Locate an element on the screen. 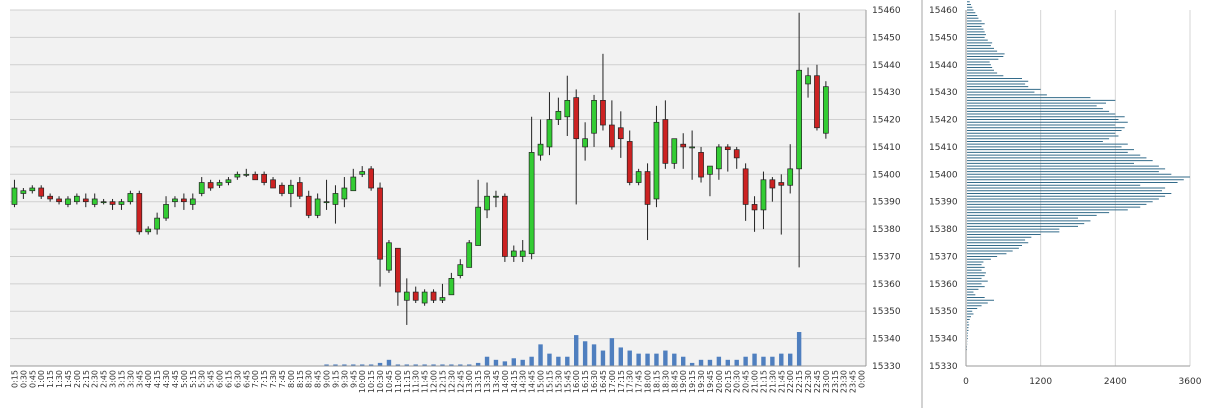 Image resolution: width=1211 pixels, height=408 pixels. price-x-tick-label: 1:00 is located at coordinates (41, 379).